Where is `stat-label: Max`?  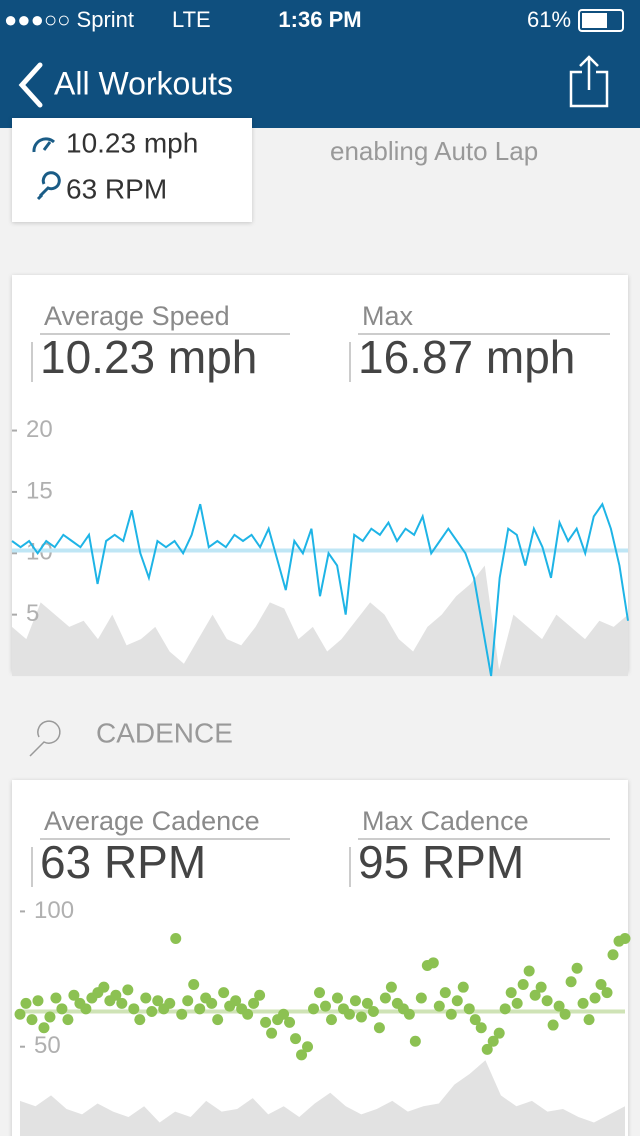
stat-label: Max is located at coordinates (388, 316).